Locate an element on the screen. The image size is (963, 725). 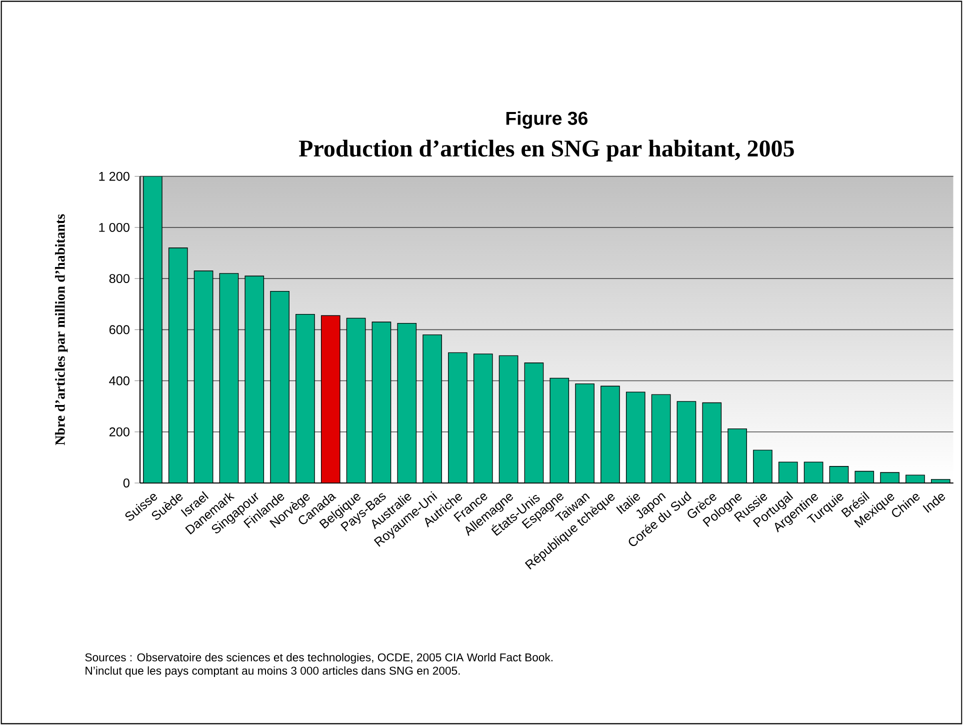
y-tick-label: 400 is located at coordinates (119, 381).